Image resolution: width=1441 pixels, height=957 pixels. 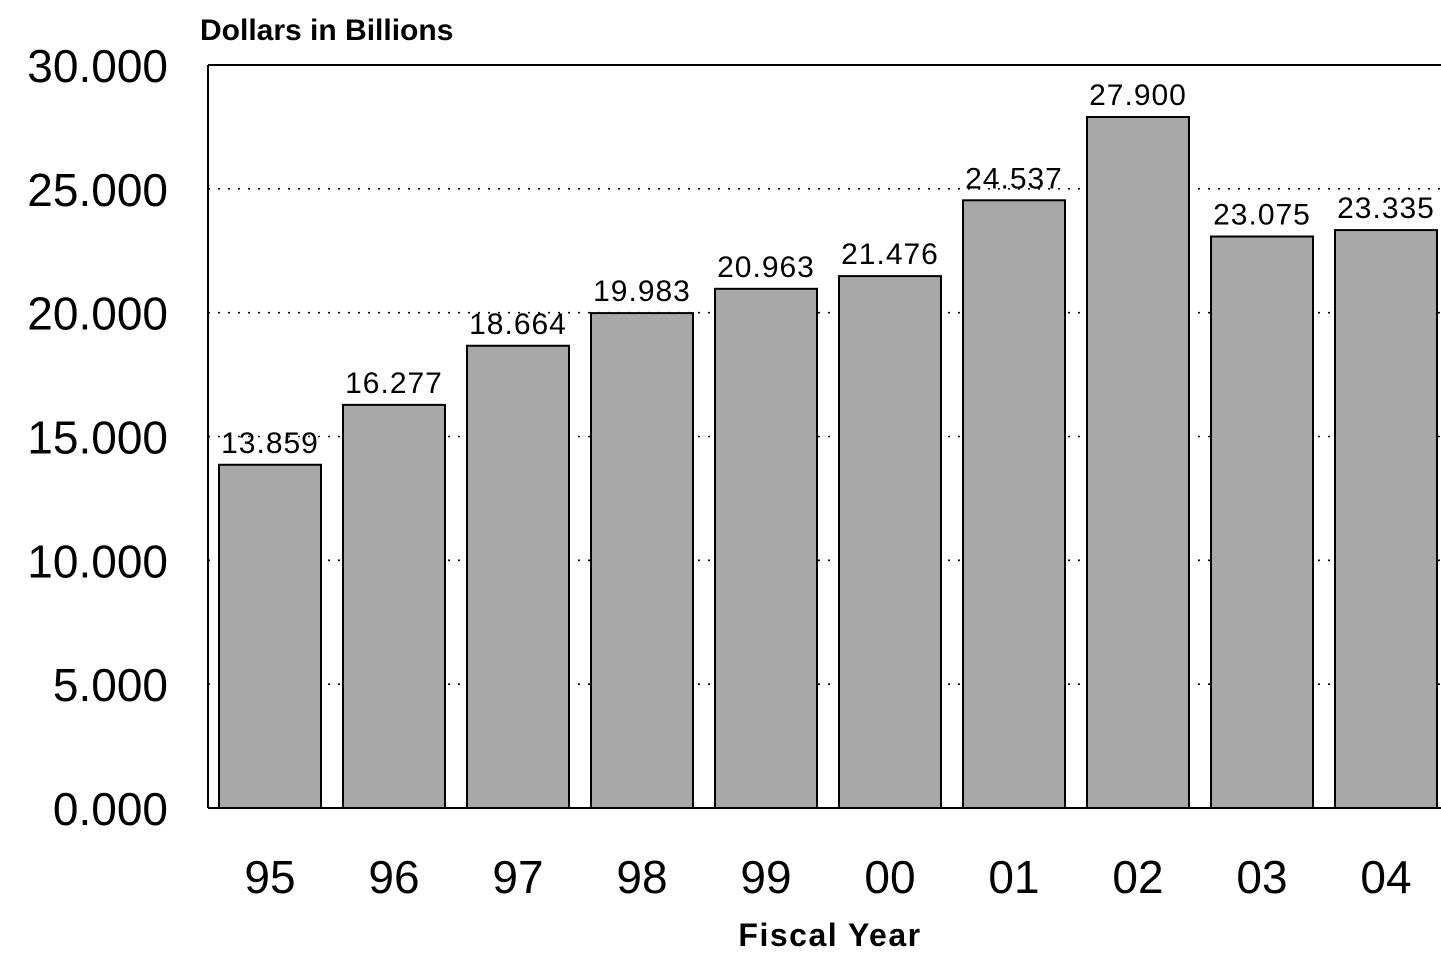 I want to click on y-tick-5.000: 5.000, so click(x=110, y=685).